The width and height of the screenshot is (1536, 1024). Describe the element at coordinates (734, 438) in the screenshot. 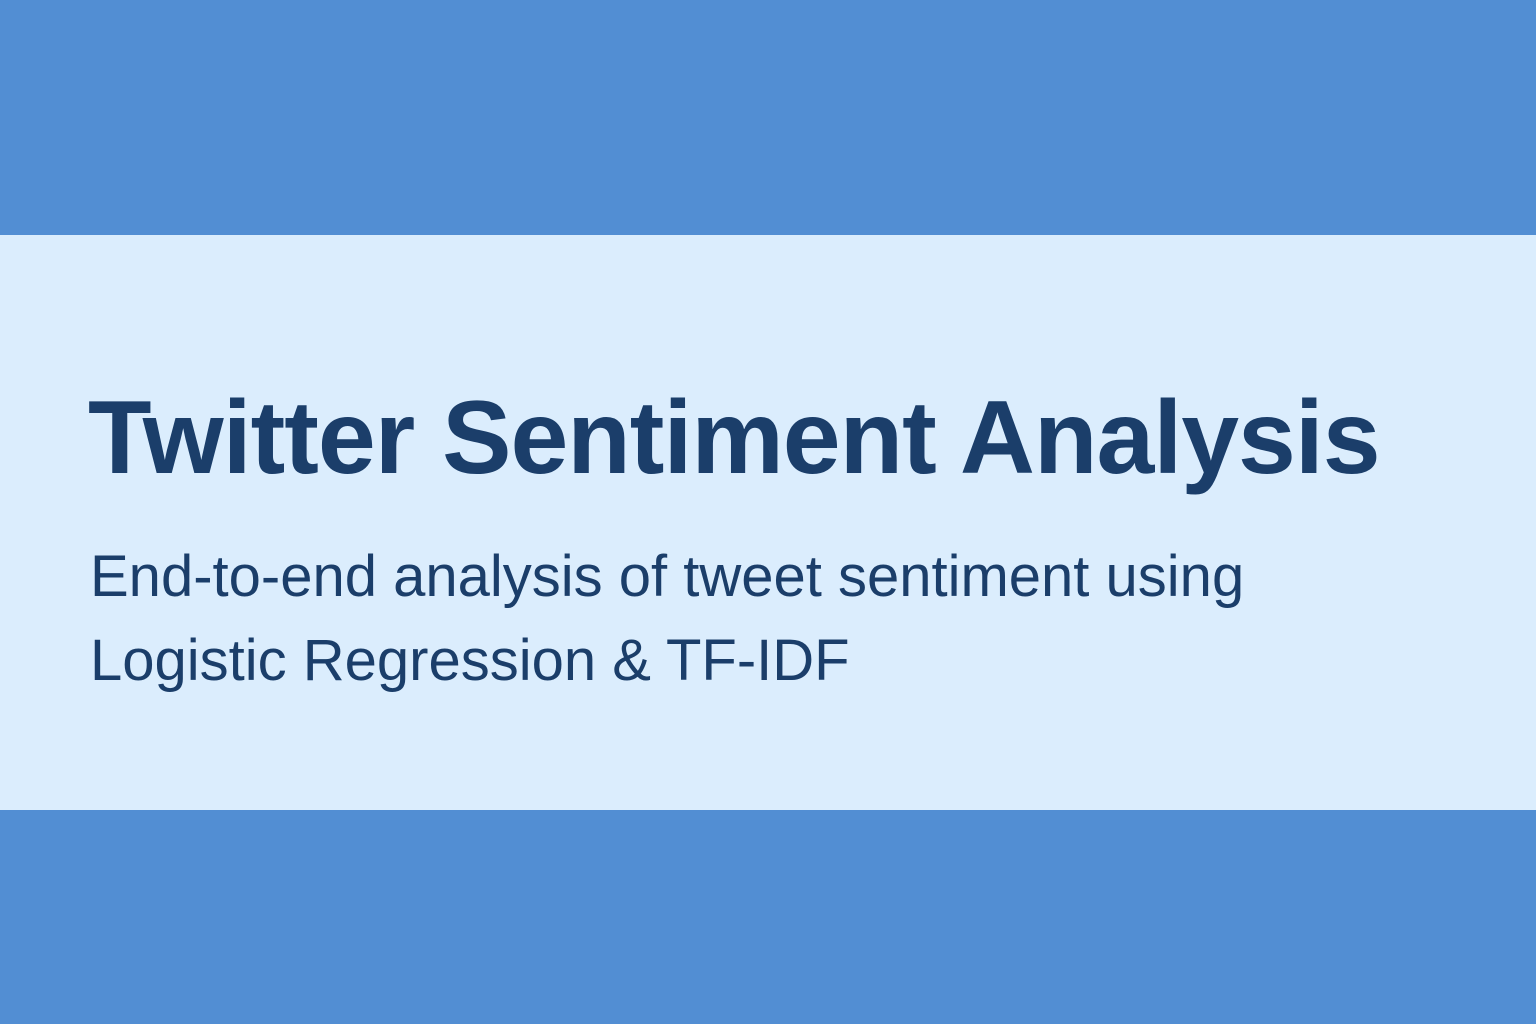

I see `page-title: Twitter Sentiment Analysis` at that location.